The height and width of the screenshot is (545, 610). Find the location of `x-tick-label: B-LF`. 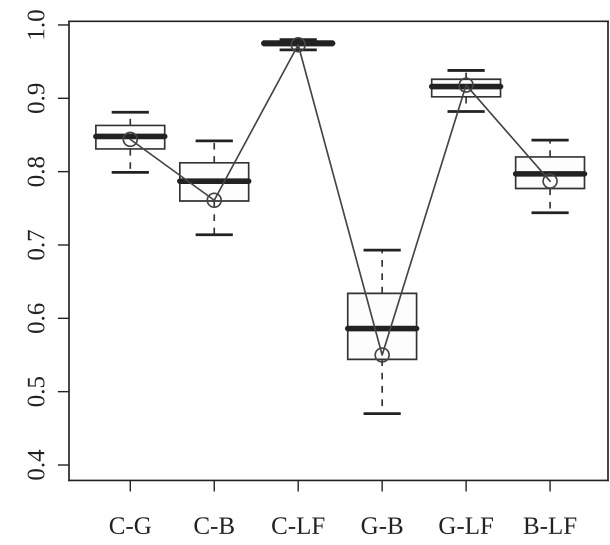

x-tick-label: B-LF is located at coordinates (550, 525).